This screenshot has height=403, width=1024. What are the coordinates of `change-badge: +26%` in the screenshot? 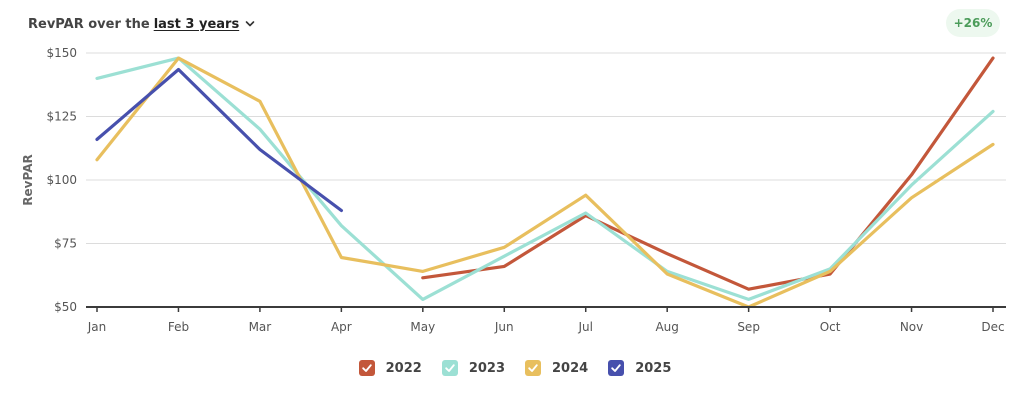 It's located at (973, 23).